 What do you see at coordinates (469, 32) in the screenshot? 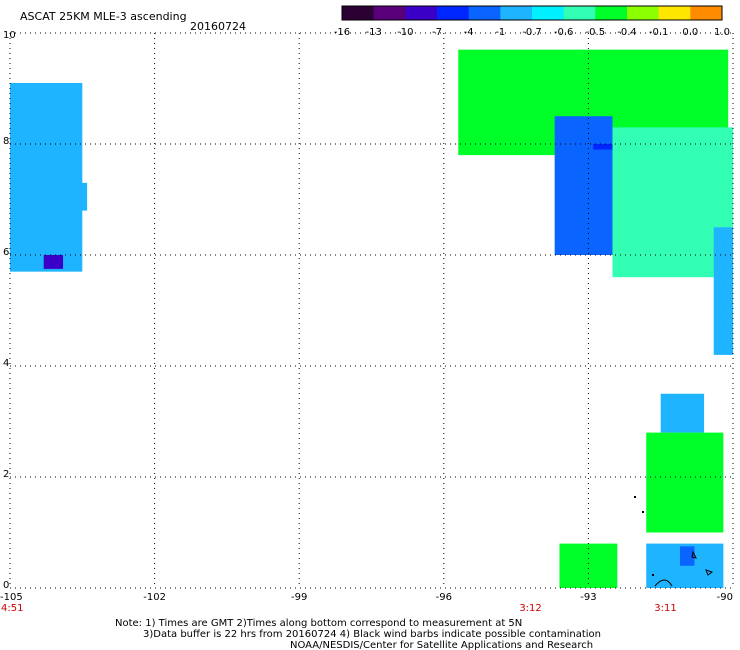
I see `colorbar-label: -4` at bounding box center [469, 32].